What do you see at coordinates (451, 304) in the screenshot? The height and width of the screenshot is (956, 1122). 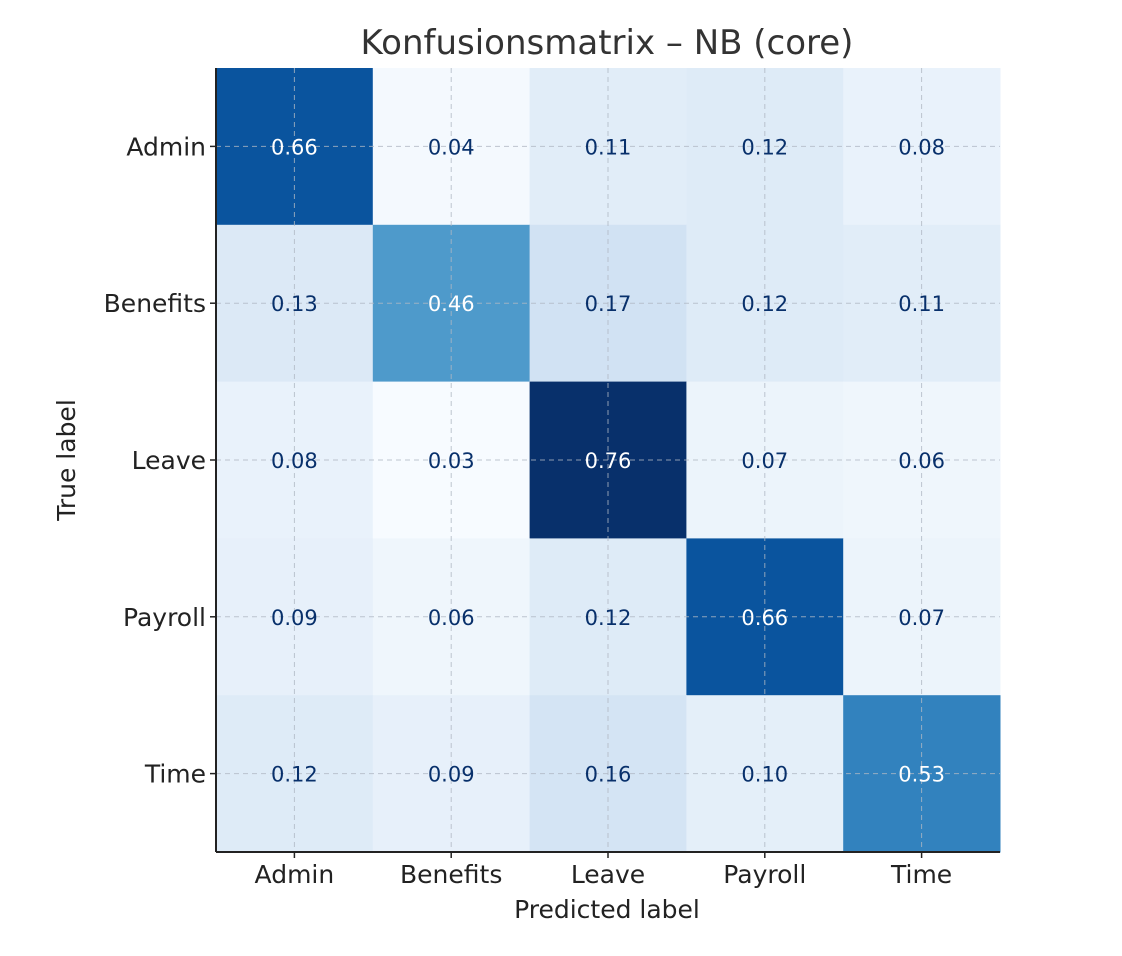 I see `cell-value-label: 0.46` at bounding box center [451, 304].